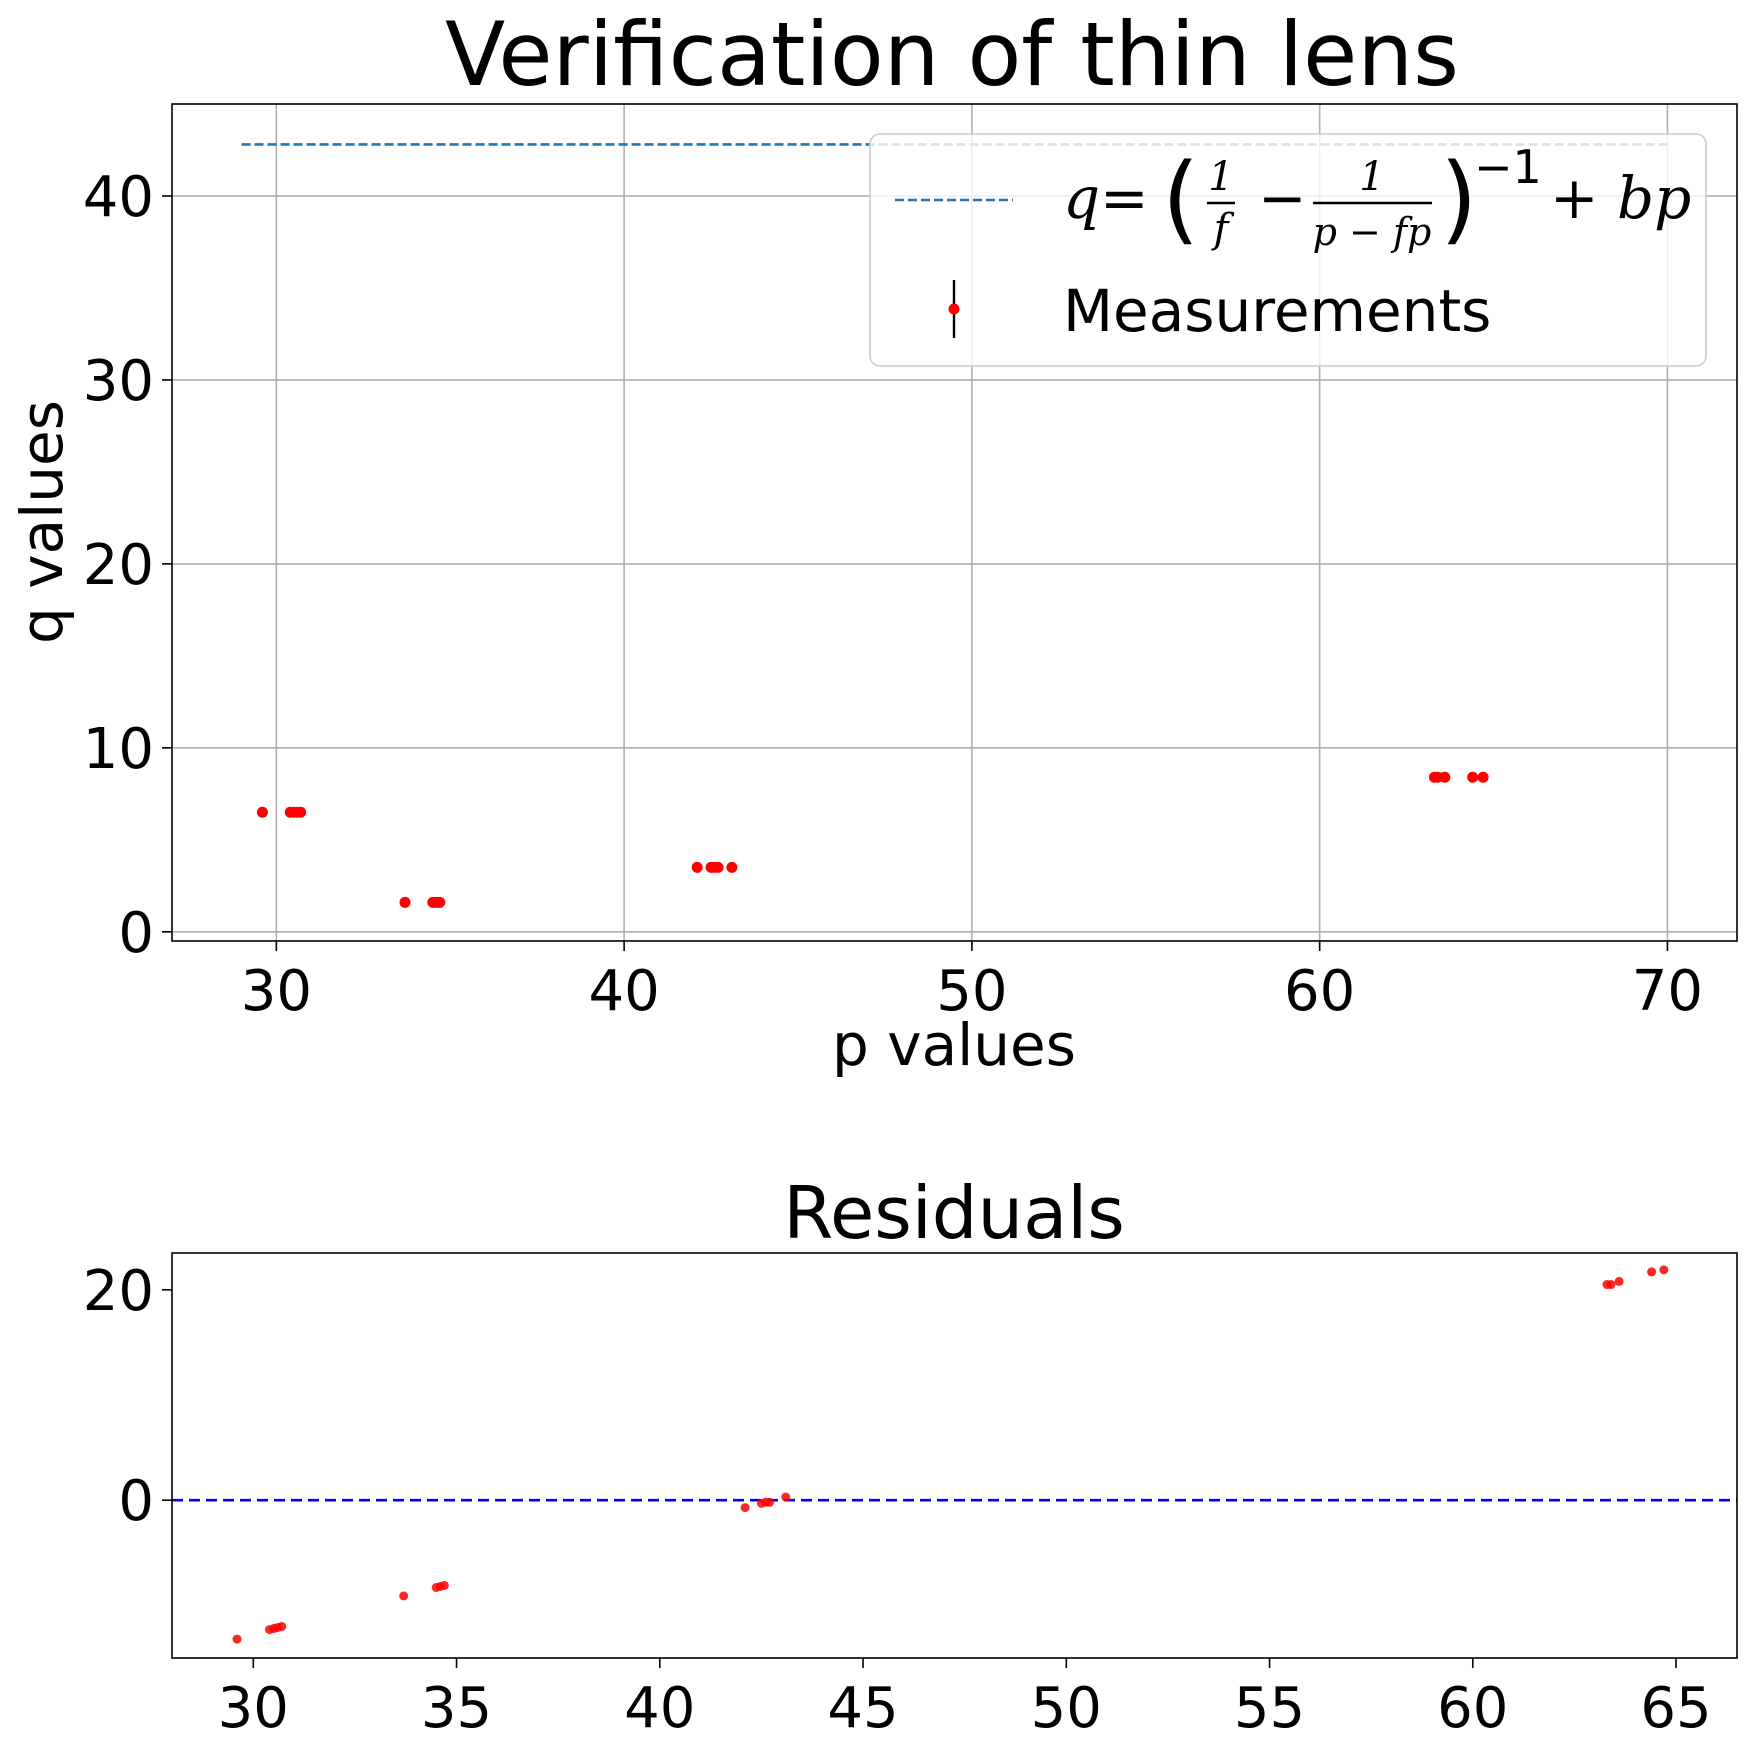 The width and height of the screenshot is (1748, 1744). I want to click on main-y-axis-label: q values, so click(42, 522).